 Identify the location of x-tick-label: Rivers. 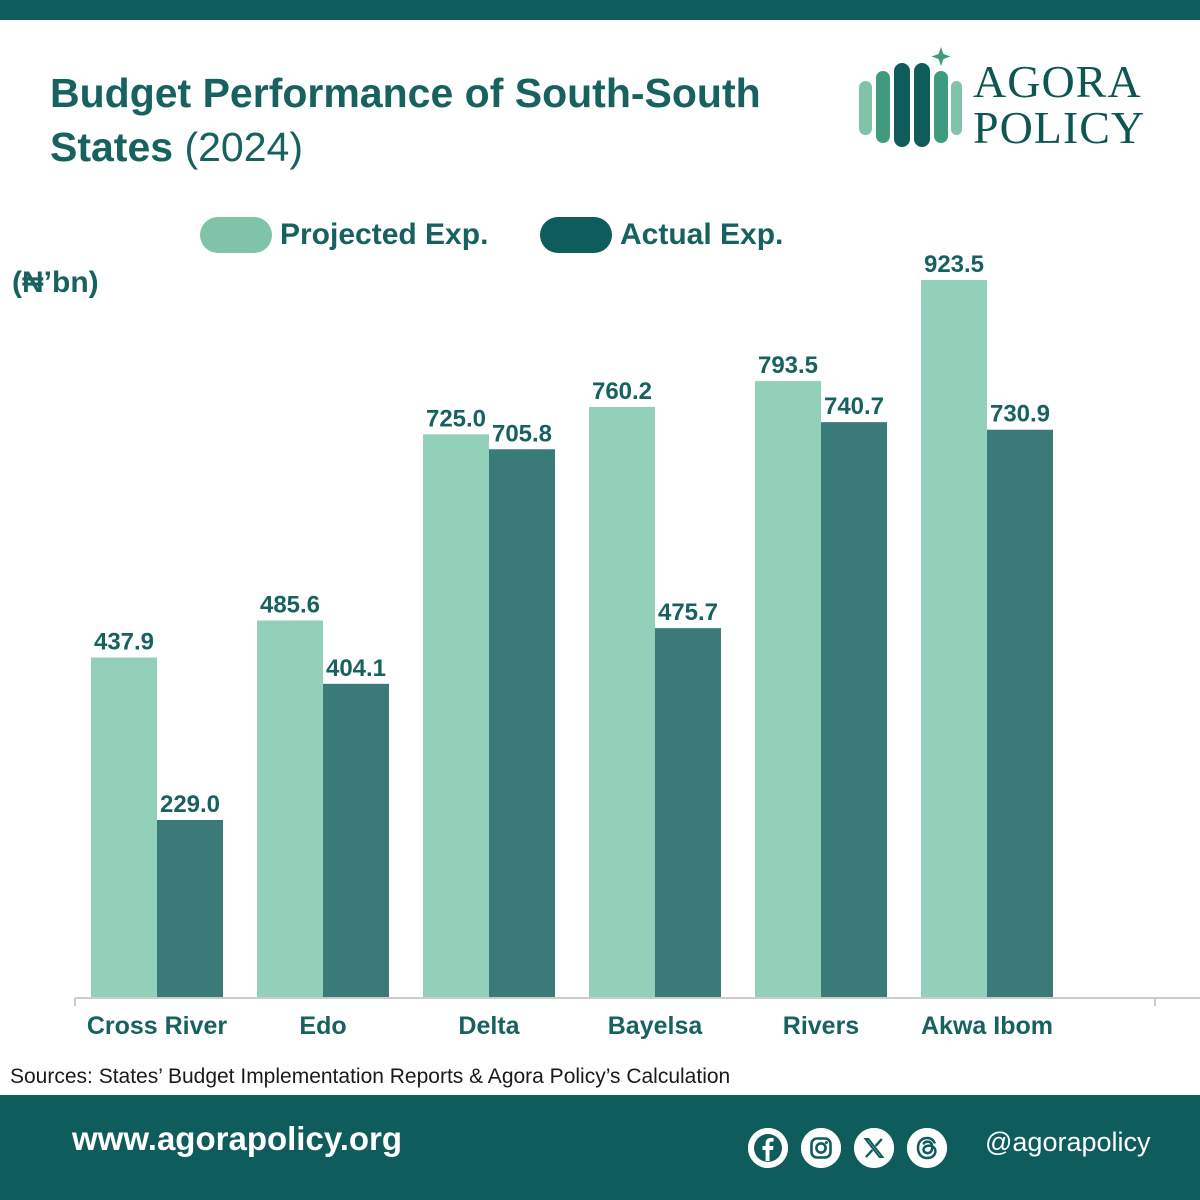
(821, 1026).